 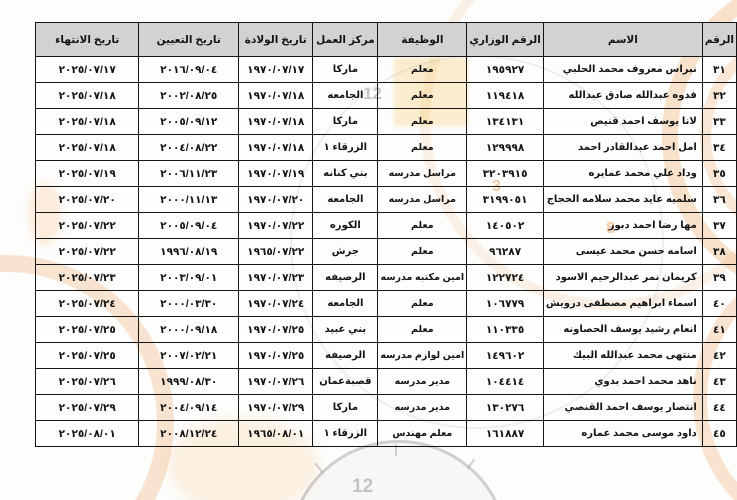 I want to click on cell-job: مراسل مدرسه, so click(x=422, y=199).